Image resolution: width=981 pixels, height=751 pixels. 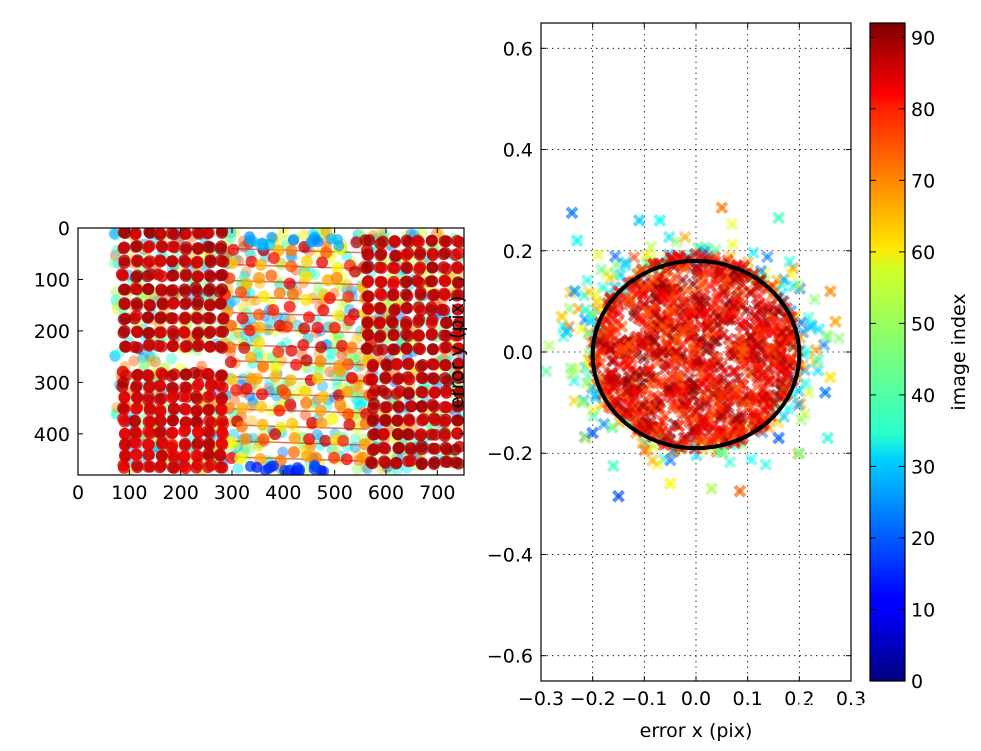 What do you see at coordinates (887, 352) in the screenshot?
I see `colorbar-gradient` at bounding box center [887, 352].